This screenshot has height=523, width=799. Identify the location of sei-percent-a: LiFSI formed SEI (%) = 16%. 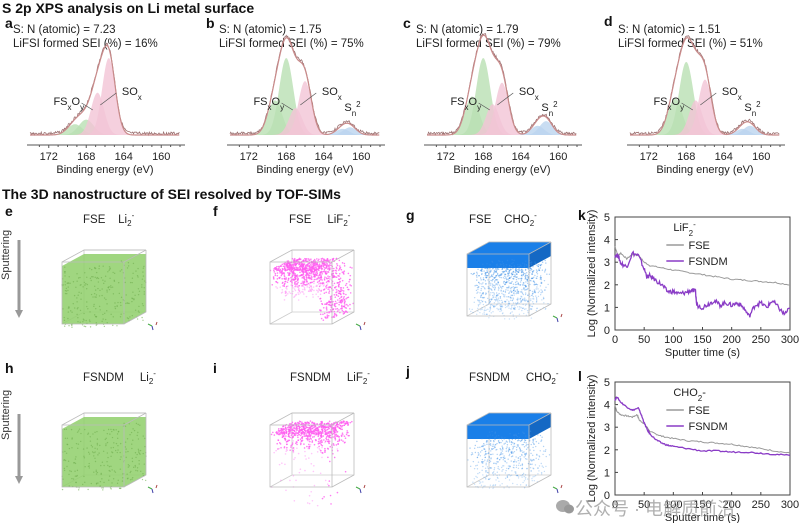
(85, 44).